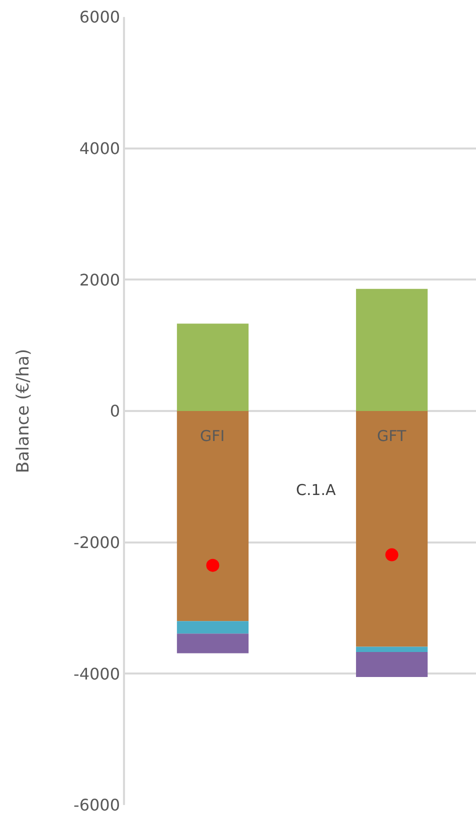 The height and width of the screenshot is (818, 476). Describe the element at coordinates (115, 411) in the screenshot. I see `y-tick-label: 0` at that location.